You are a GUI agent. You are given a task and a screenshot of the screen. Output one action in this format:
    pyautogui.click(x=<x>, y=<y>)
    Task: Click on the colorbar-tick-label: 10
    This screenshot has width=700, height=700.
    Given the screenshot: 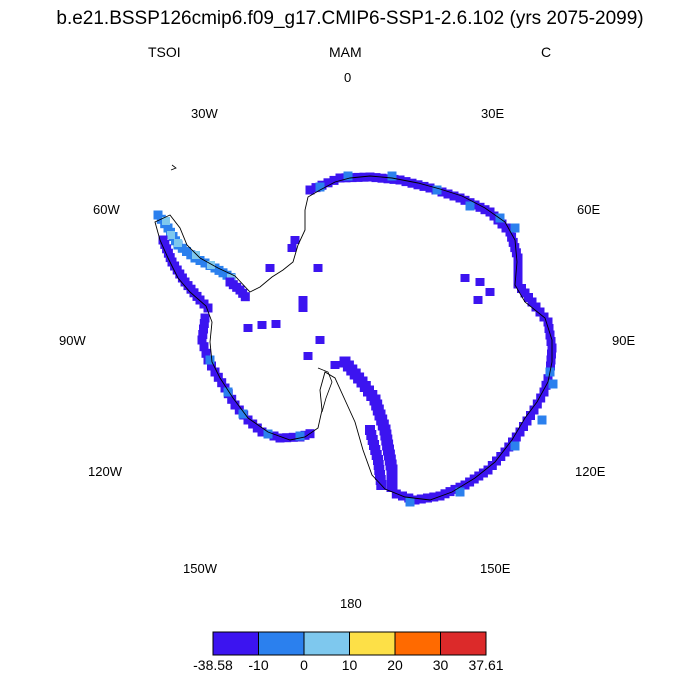 What is the action you would take?
    pyautogui.click(x=349, y=665)
    